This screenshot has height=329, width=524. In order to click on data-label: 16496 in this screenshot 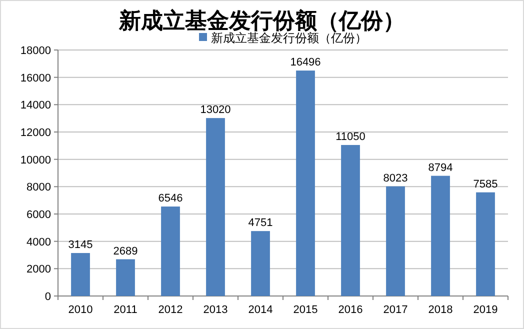, I will do `click(305, 62)`.